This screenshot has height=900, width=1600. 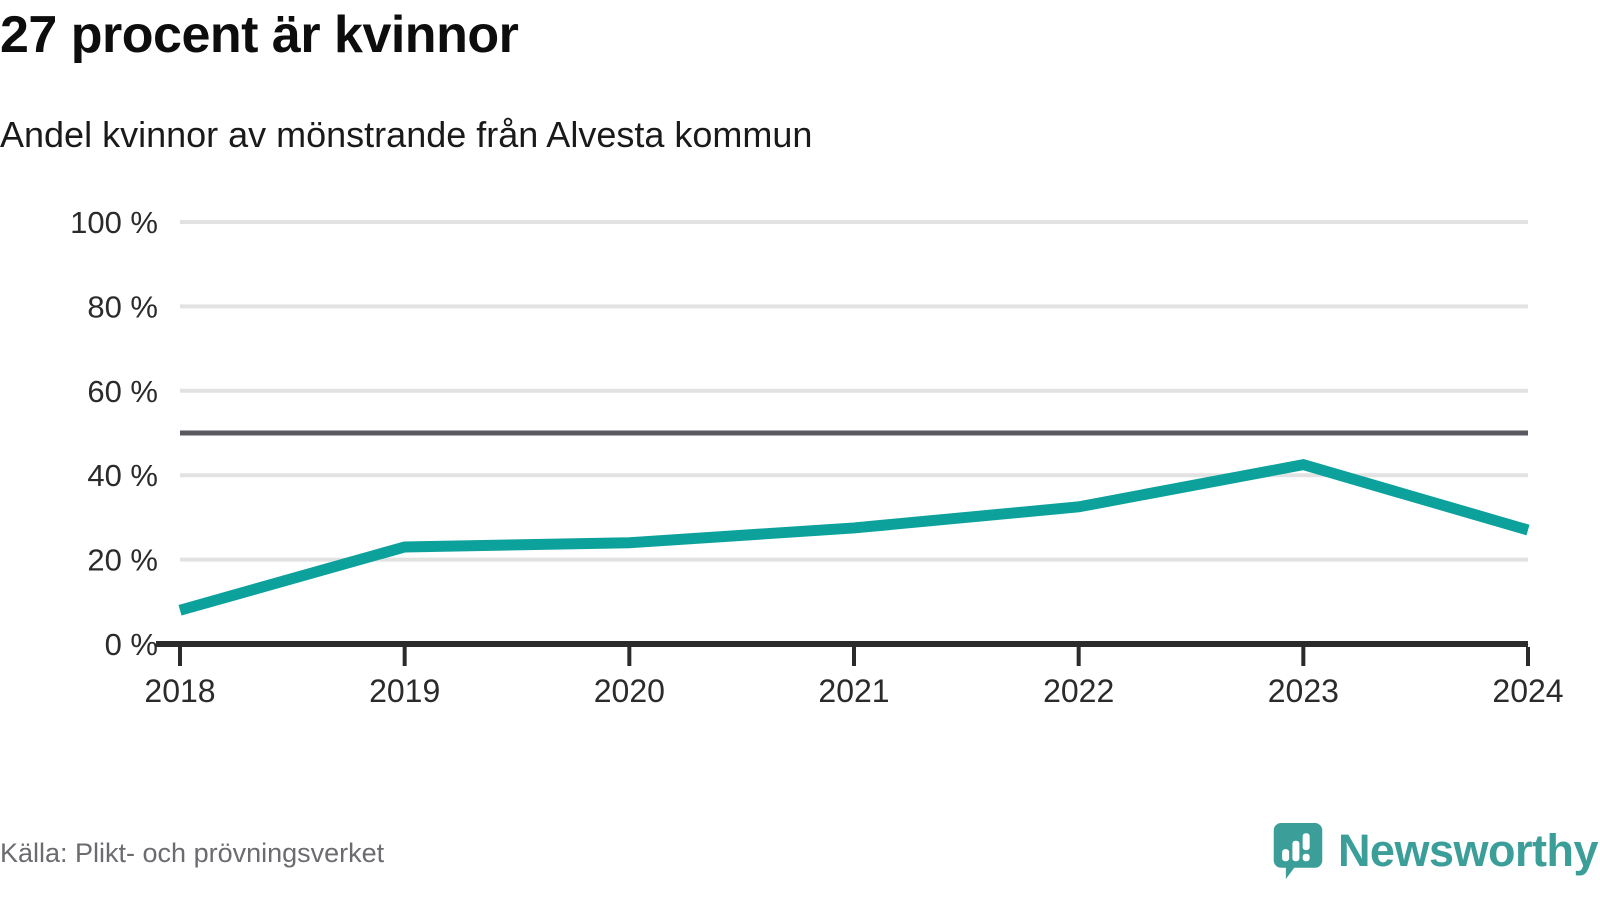 I want to click on newsworthy-logo: Newsworthy, so click(x=1435, y=851).